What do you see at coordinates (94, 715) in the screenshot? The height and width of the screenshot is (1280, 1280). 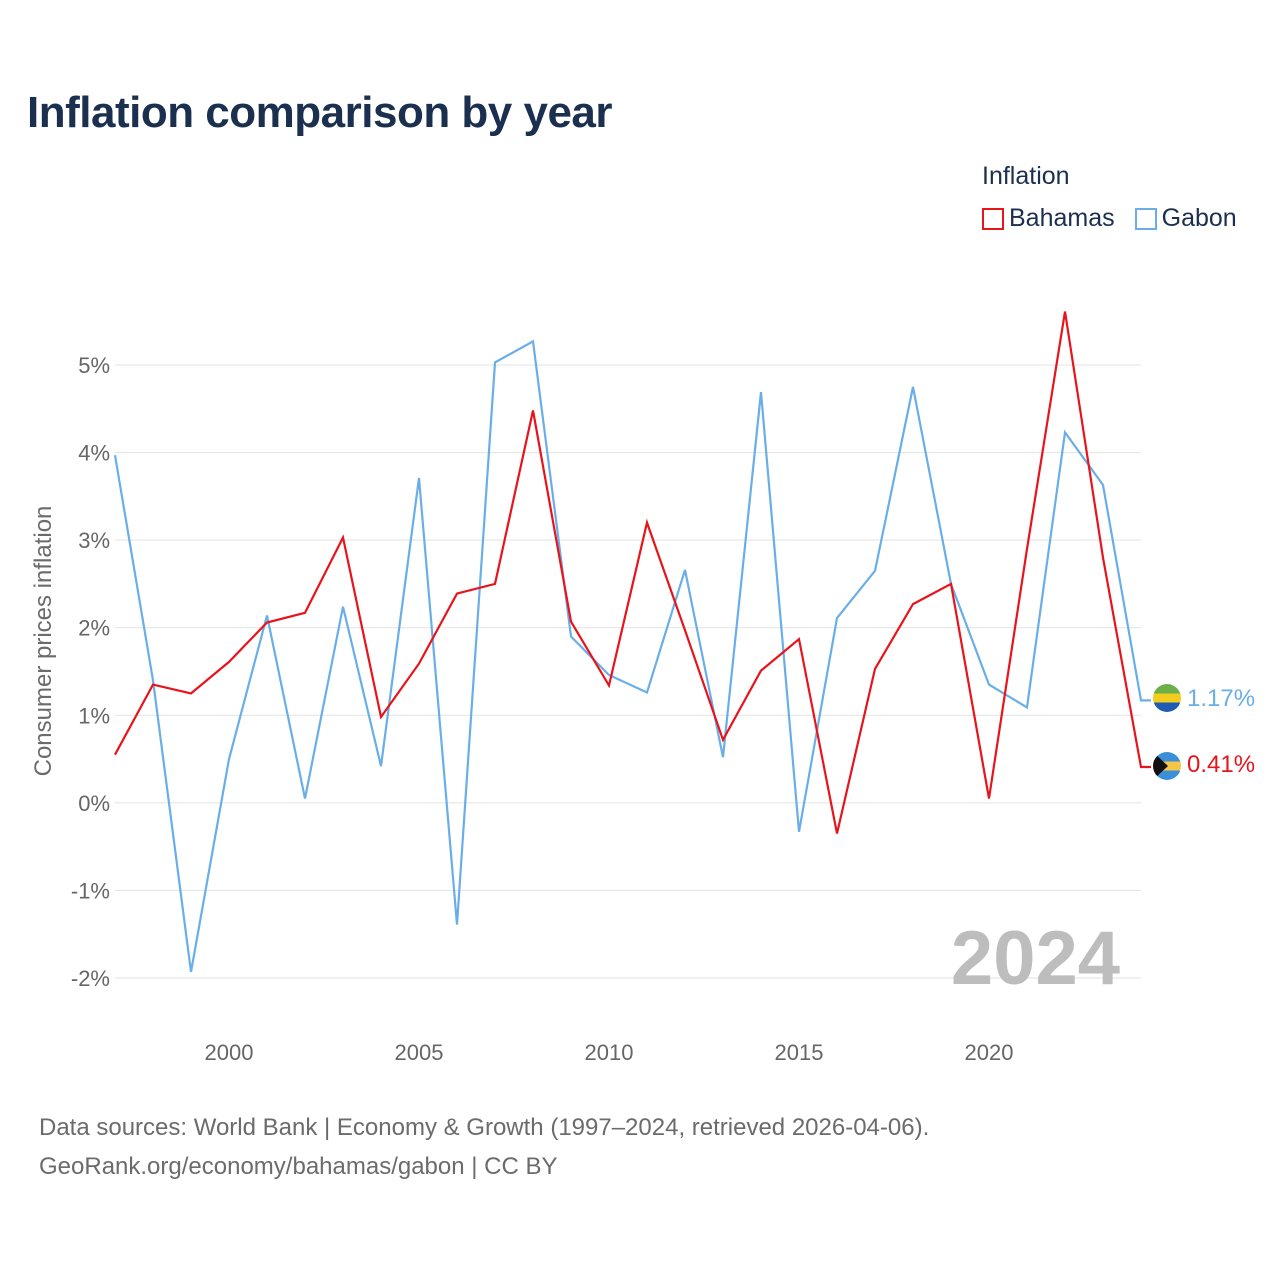 I see `y-tick-label: 1%` at bounding box center [94, 715].